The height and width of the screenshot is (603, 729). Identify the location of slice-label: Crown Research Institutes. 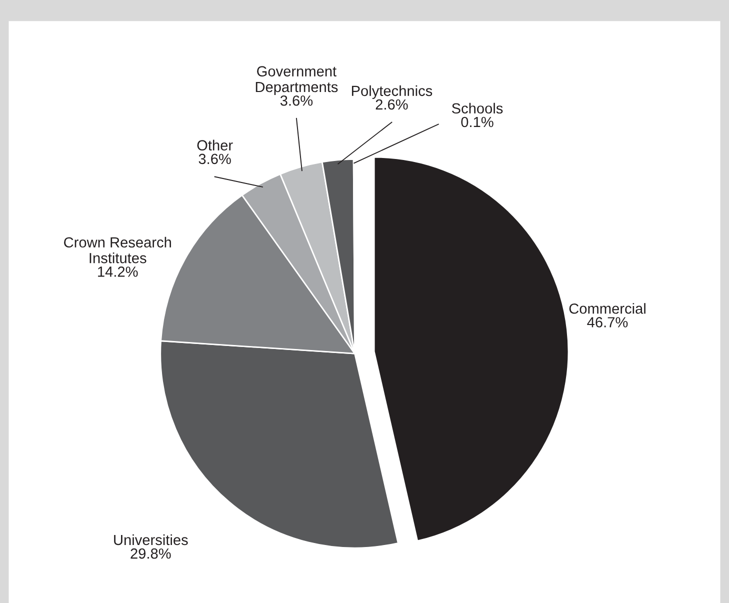
(117, 250).